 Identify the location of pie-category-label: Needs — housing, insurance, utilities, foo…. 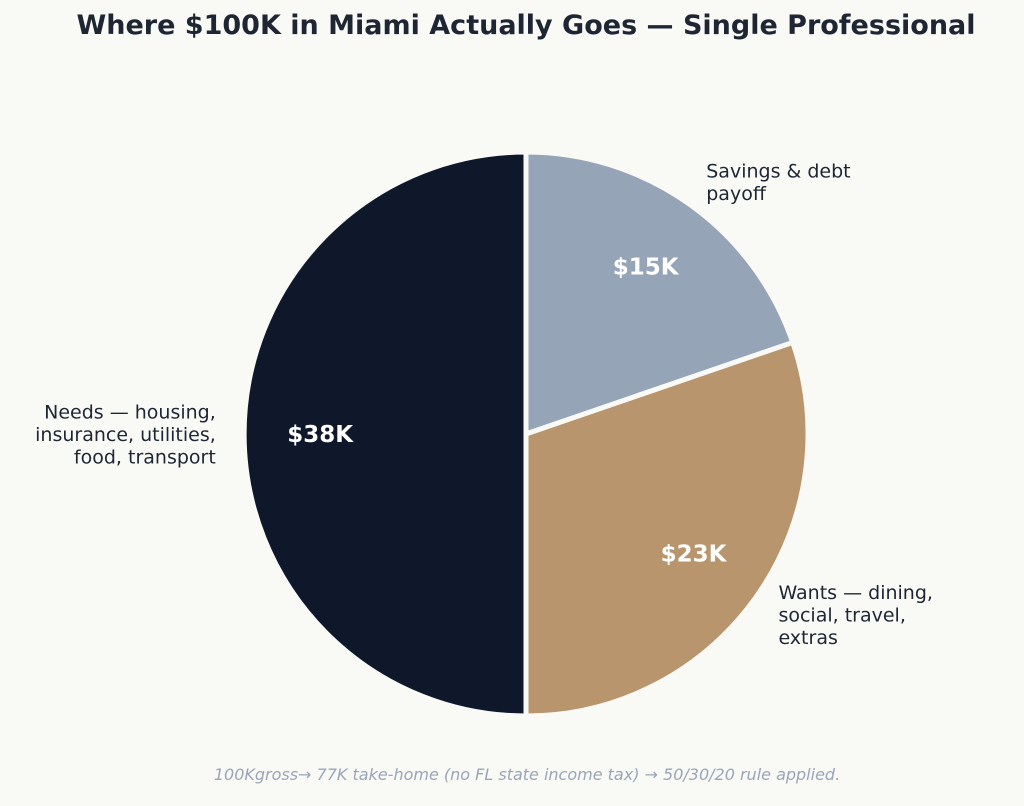
(125, 435).